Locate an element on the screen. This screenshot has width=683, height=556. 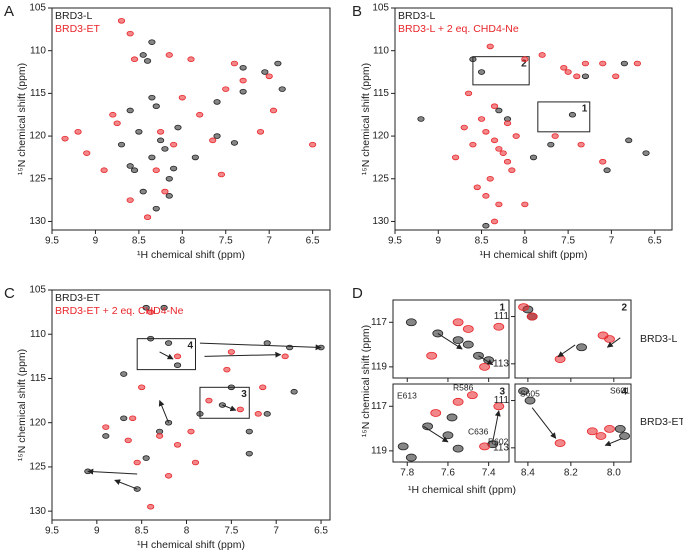
y-tick-label: 130 is located at coordinates (37, 511).